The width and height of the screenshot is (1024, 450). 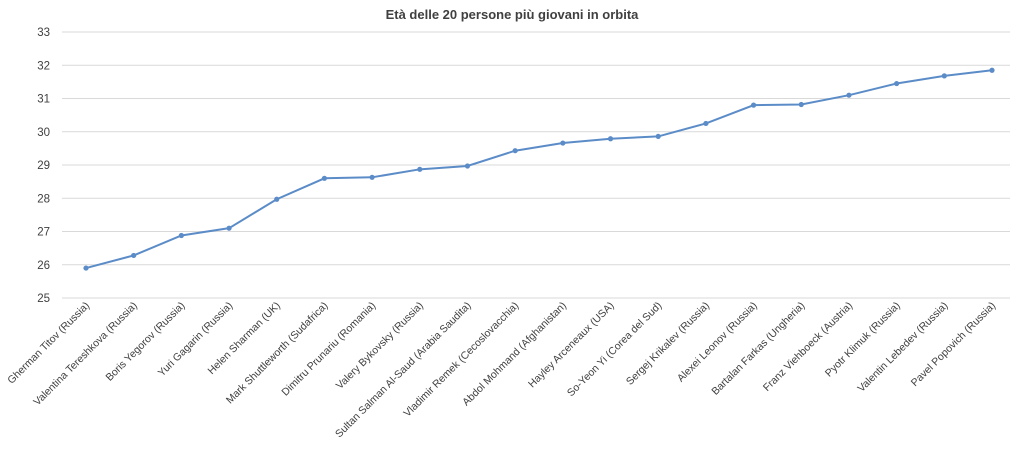 What do you see at coordinates (668, 344) in the screenshot?
I see `x-tick-label: Sergej Krikalev (Russia)` at bounding box center [668, 344].